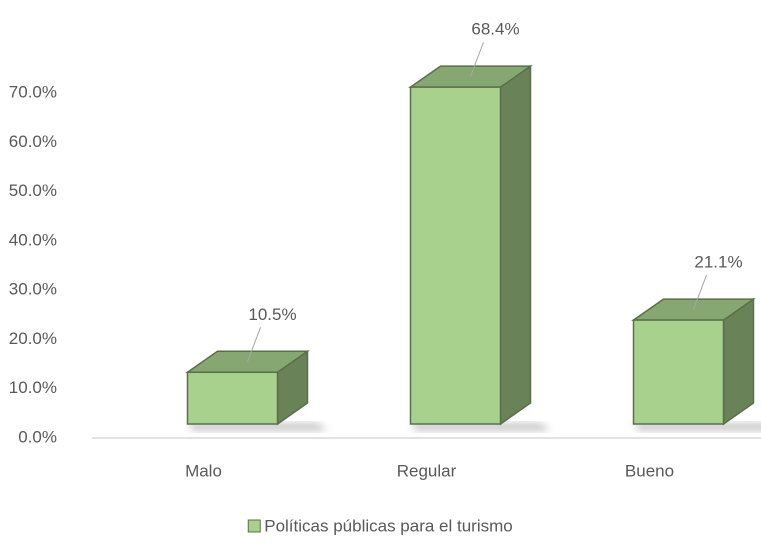 This screenshot has height=543, width=761. Describe the element at coordinates (33, 338) in the screenshot. I see `y-tick-label: 20.0%` at that location.